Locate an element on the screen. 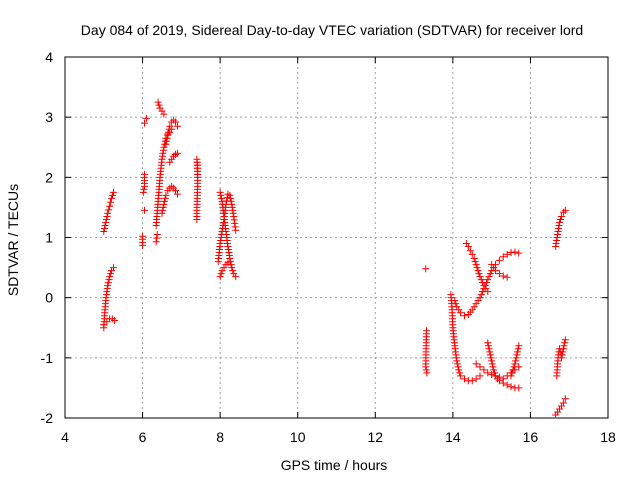 This screenshot has height=485, width=640. series-arc-6.6-mid is located at coordinates (169, 199).